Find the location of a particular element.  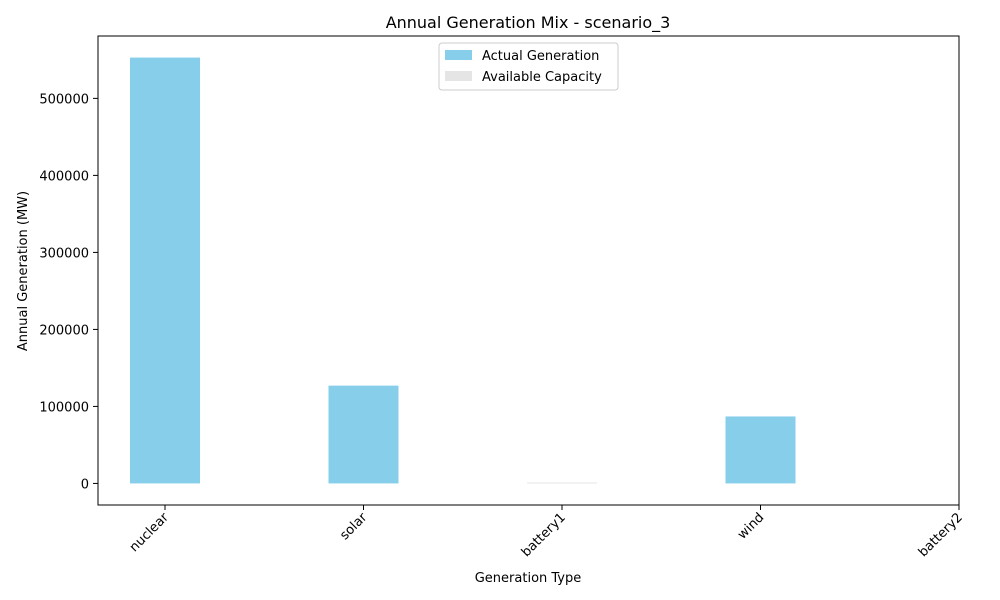

y-tick-label: 500000 is located at coordinates (64, 99).